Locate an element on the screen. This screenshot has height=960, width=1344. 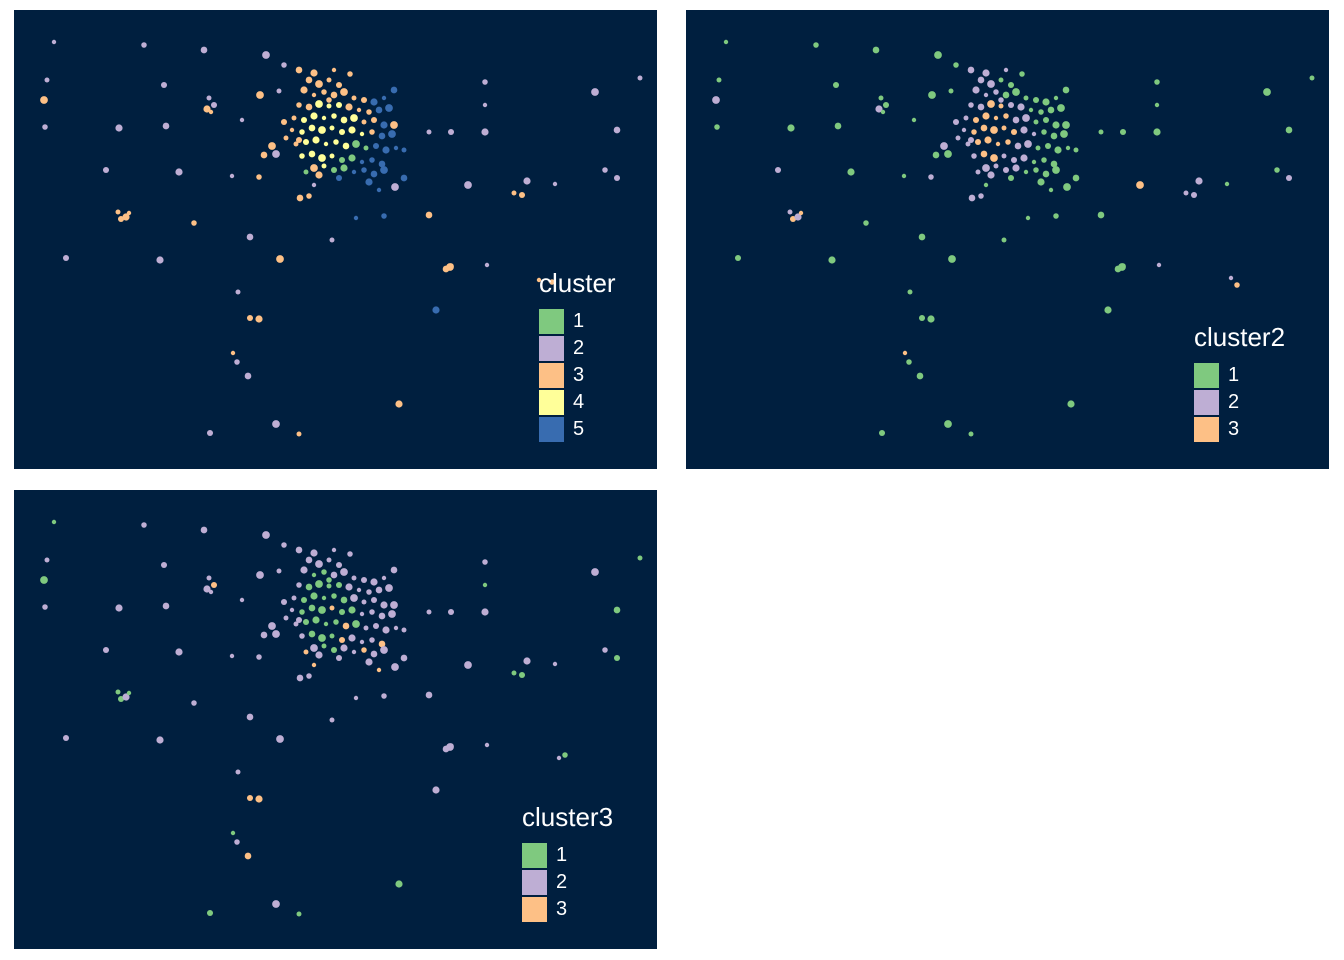
legend-label-1: 1 is located at coordinates (579, 321).